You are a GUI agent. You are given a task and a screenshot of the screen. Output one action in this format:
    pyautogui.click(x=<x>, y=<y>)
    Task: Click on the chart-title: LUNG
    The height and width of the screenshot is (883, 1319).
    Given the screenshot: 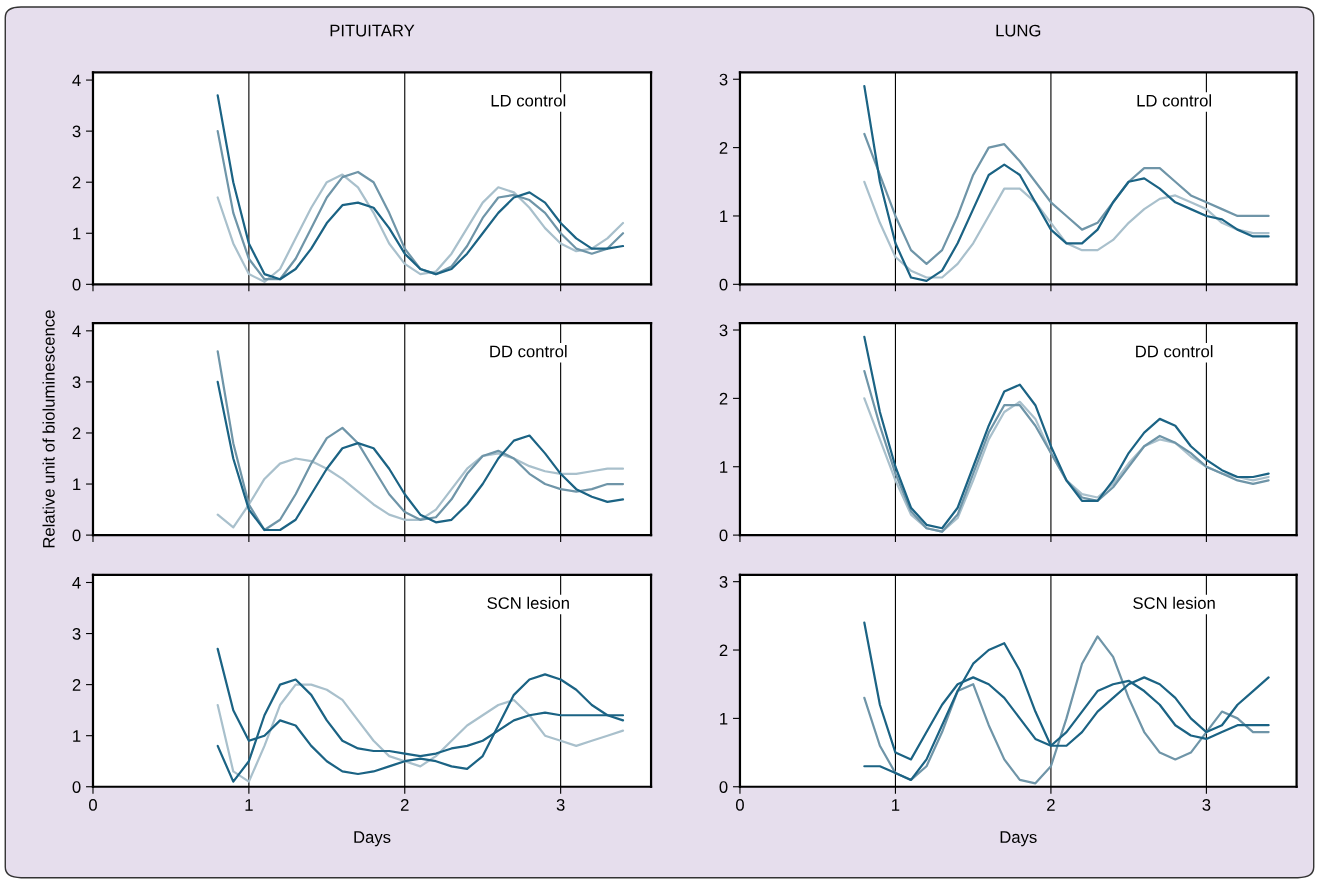 What is the action you would take?
    pyautogui.click(x=1018, y=30)
    